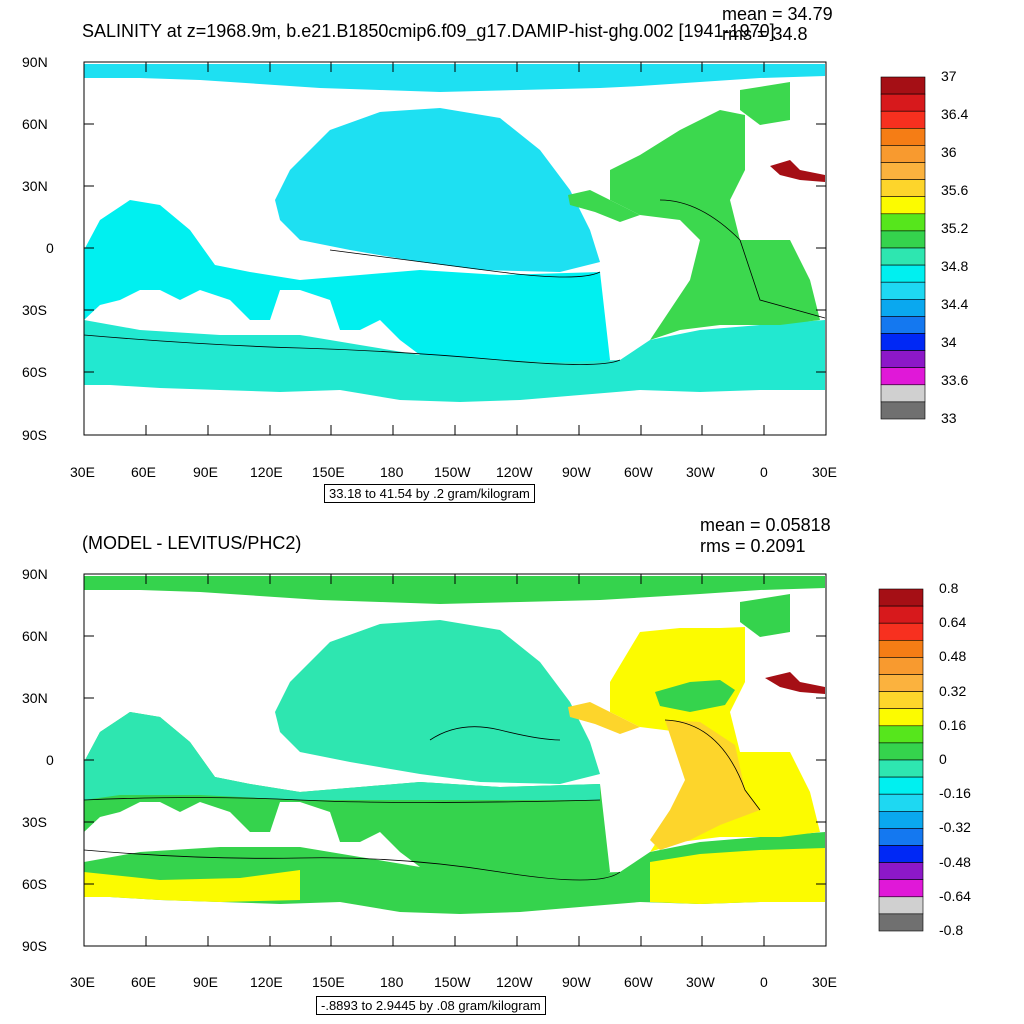  I want to click on gulf-mexico, so click(604, 206).